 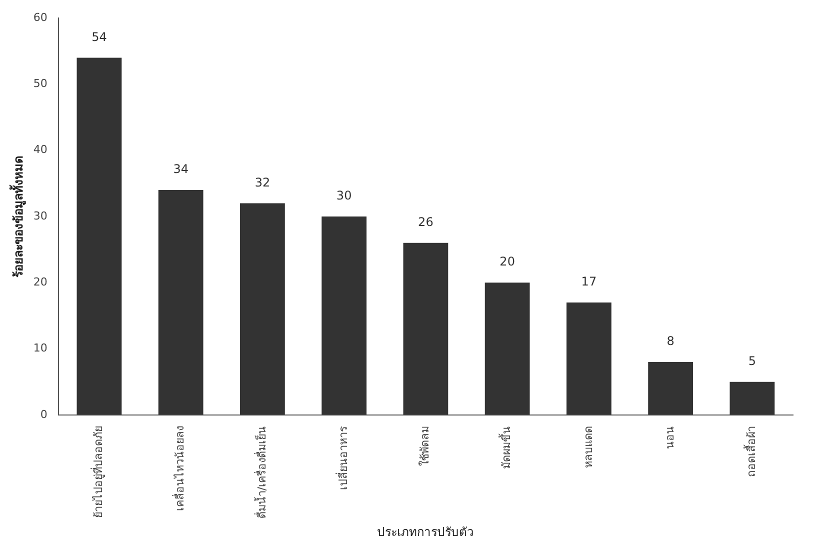 What do you see at coordinates (179, 468) in the screenshot?
I see `x-tick-label: เคลื่อนไหวน้อยลง` at bounding box center [179, 468].